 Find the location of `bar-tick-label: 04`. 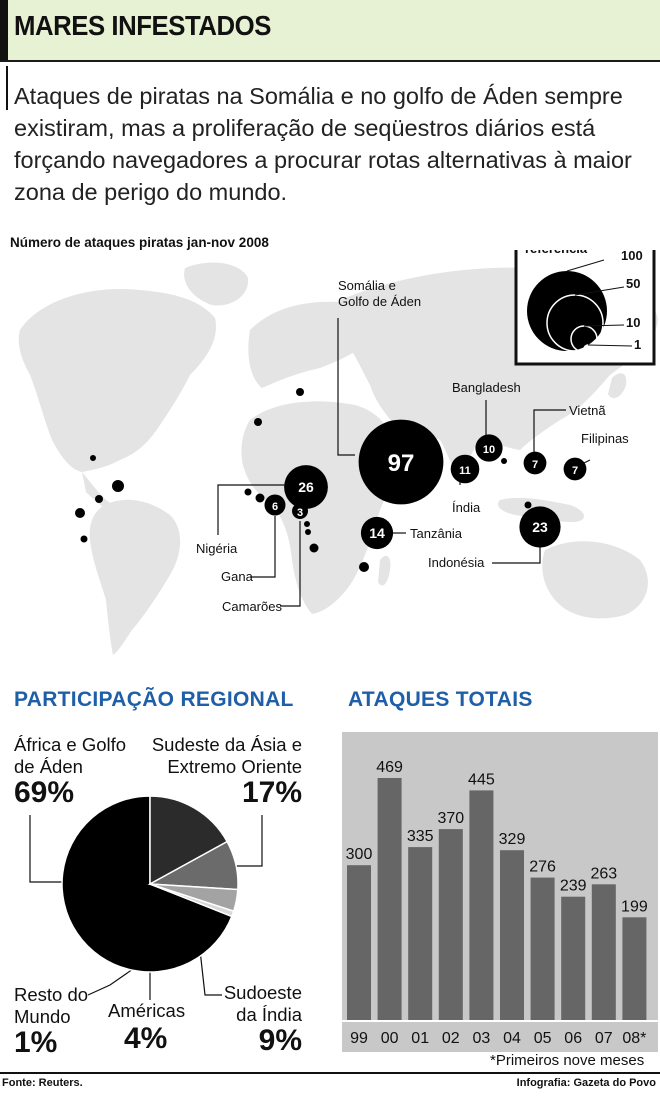

bar-tick-label: 04 is located at coordinates (512, 1038).